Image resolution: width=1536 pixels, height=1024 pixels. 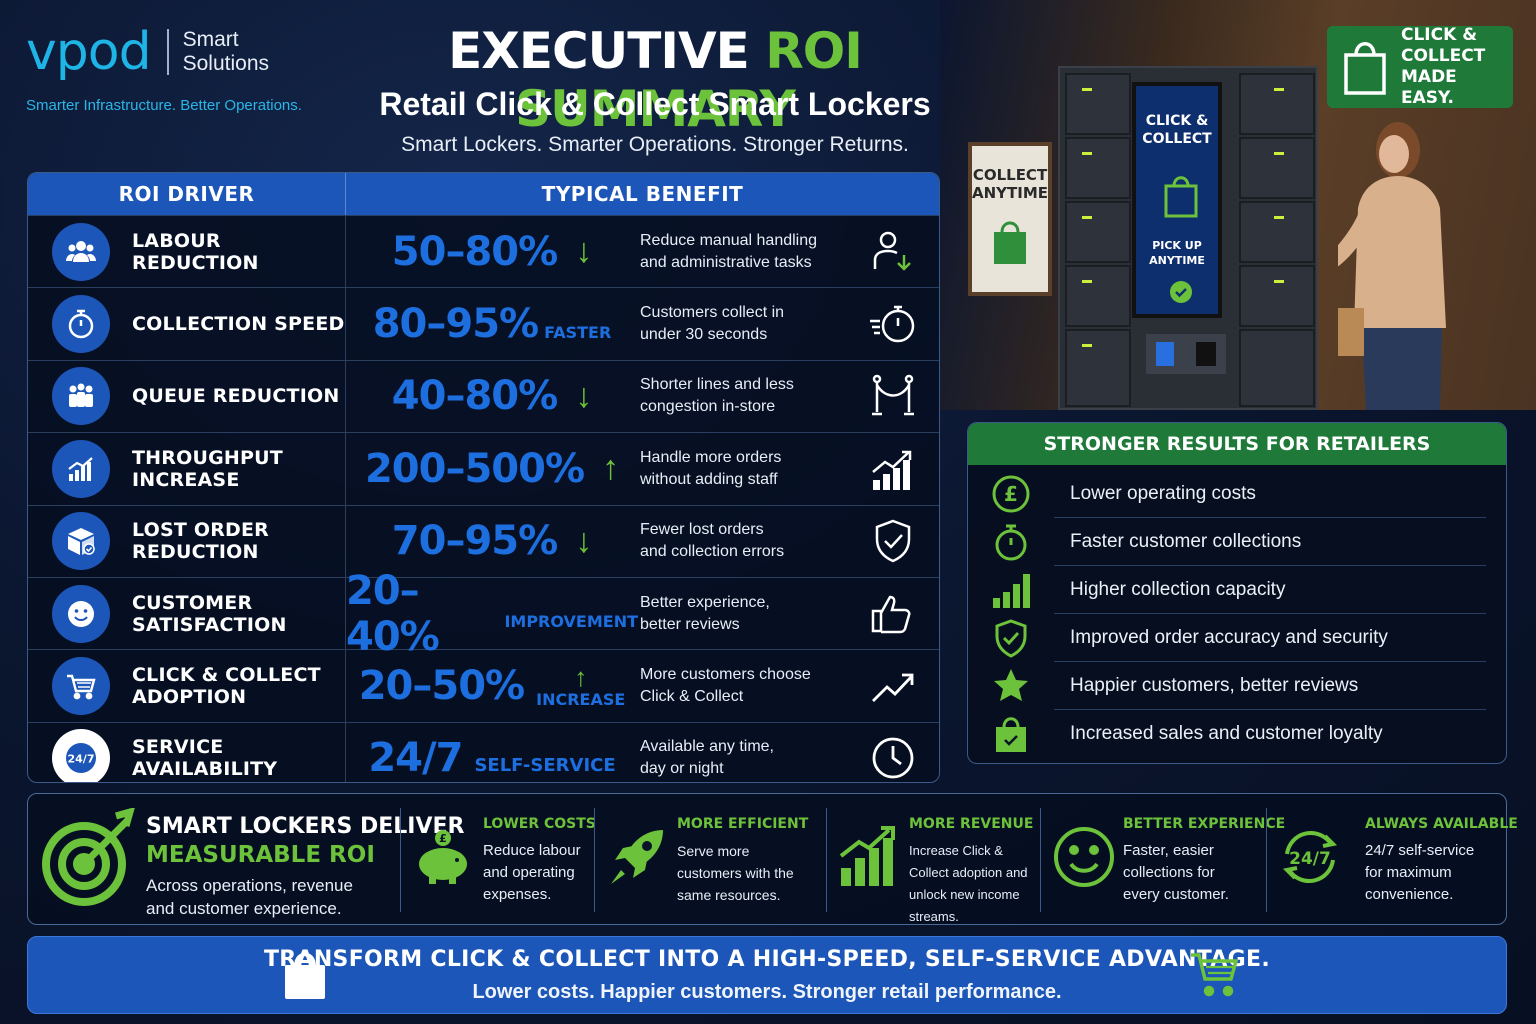 I want to click on revenue-chart-icon, so click(x=867, y=856).